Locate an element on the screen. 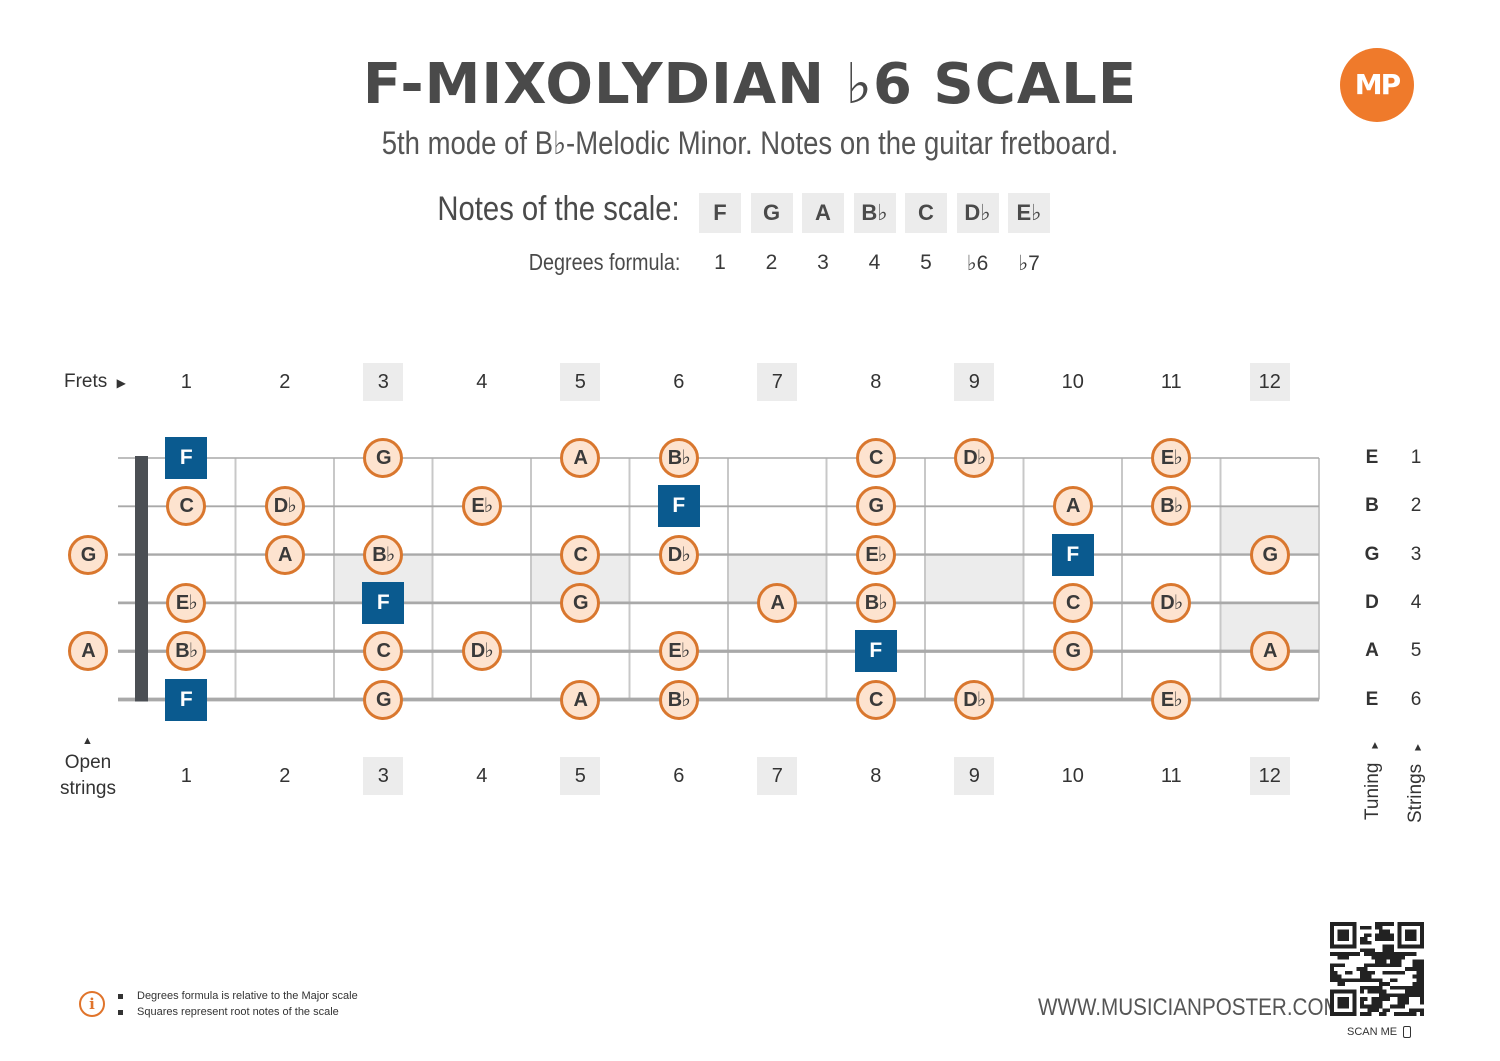  scale-note: E♭ is located at coordinates (1029, 213).